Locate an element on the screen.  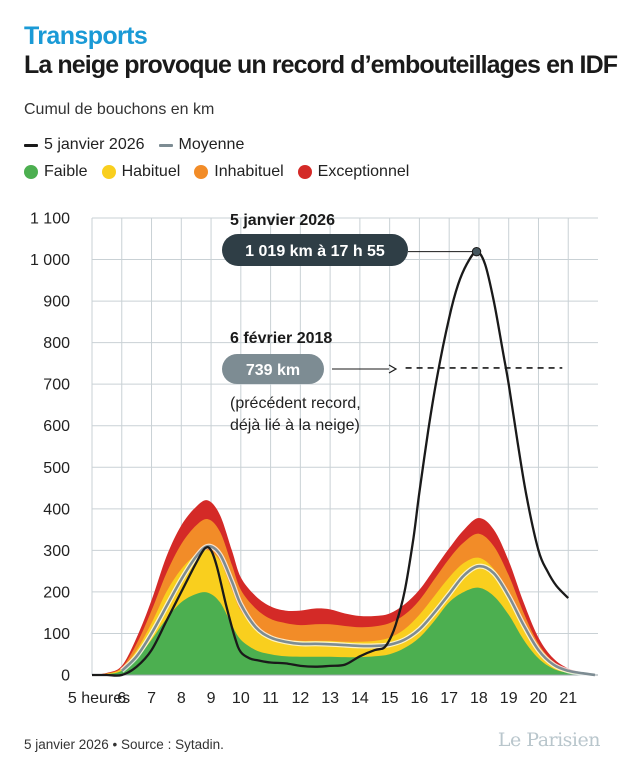
legend-item-faible: Faible is located at coordinates (56, 172).